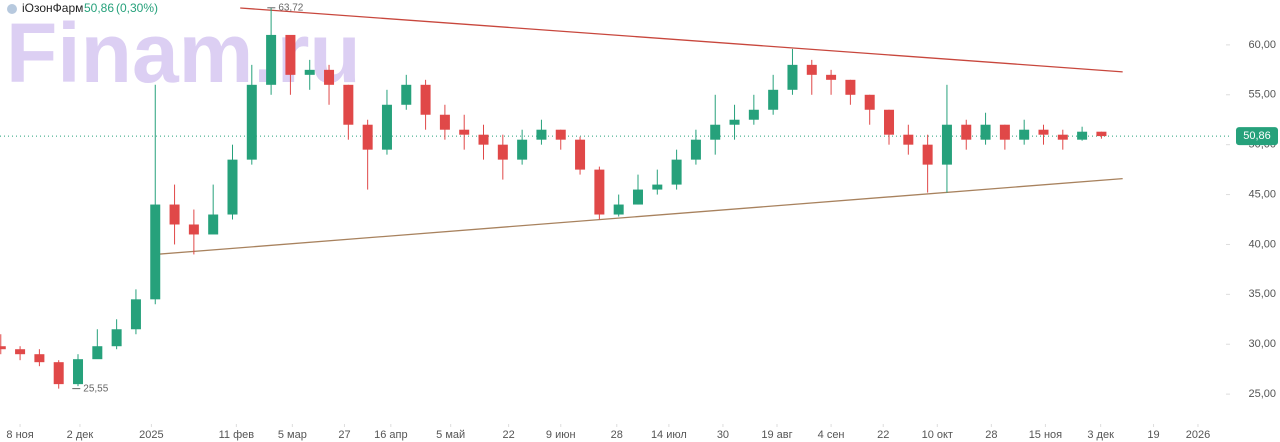  What do you see at coordinates (776, 435) in the screenshot?
I see `x-tick-label: 19 авг` at bounding box center [776, 435].